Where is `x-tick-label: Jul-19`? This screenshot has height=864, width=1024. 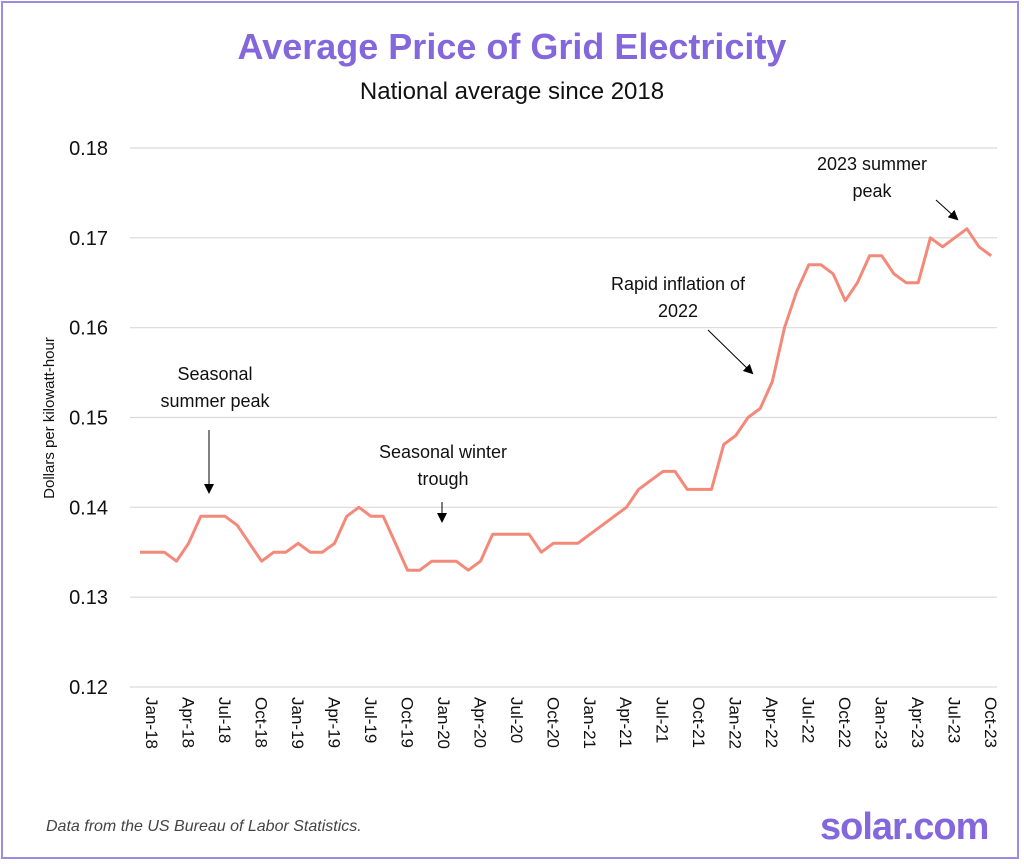 x-tick-label: Jul-19 is located at coordinates (370, 720).